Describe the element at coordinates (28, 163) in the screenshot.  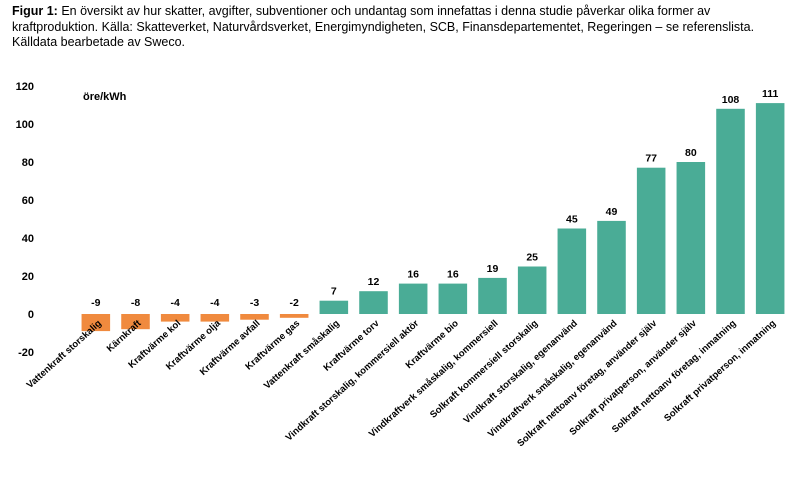
I see `y-tick-label: 80` at that location.